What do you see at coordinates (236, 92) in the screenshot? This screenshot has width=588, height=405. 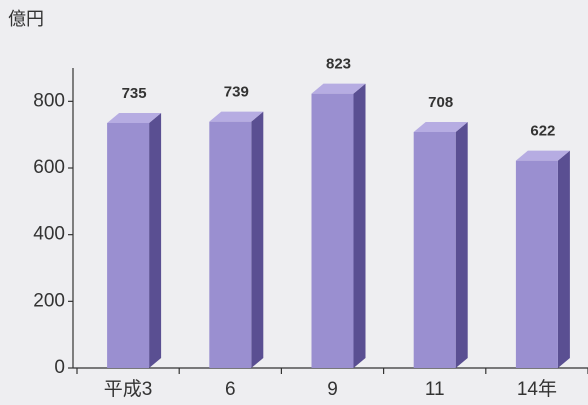 I see `data-label: 739` at bounding box center [236, 92].